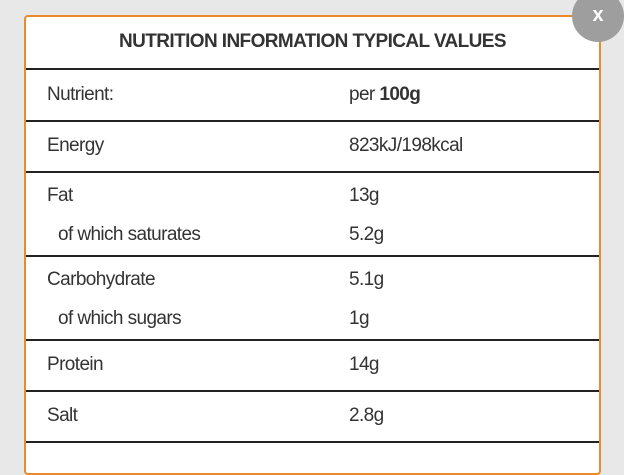 This screenshot has width=624, height=475. Describe the element at coordinates (366, 234) in the screenshot. I see `value: 5.2g` at that location.